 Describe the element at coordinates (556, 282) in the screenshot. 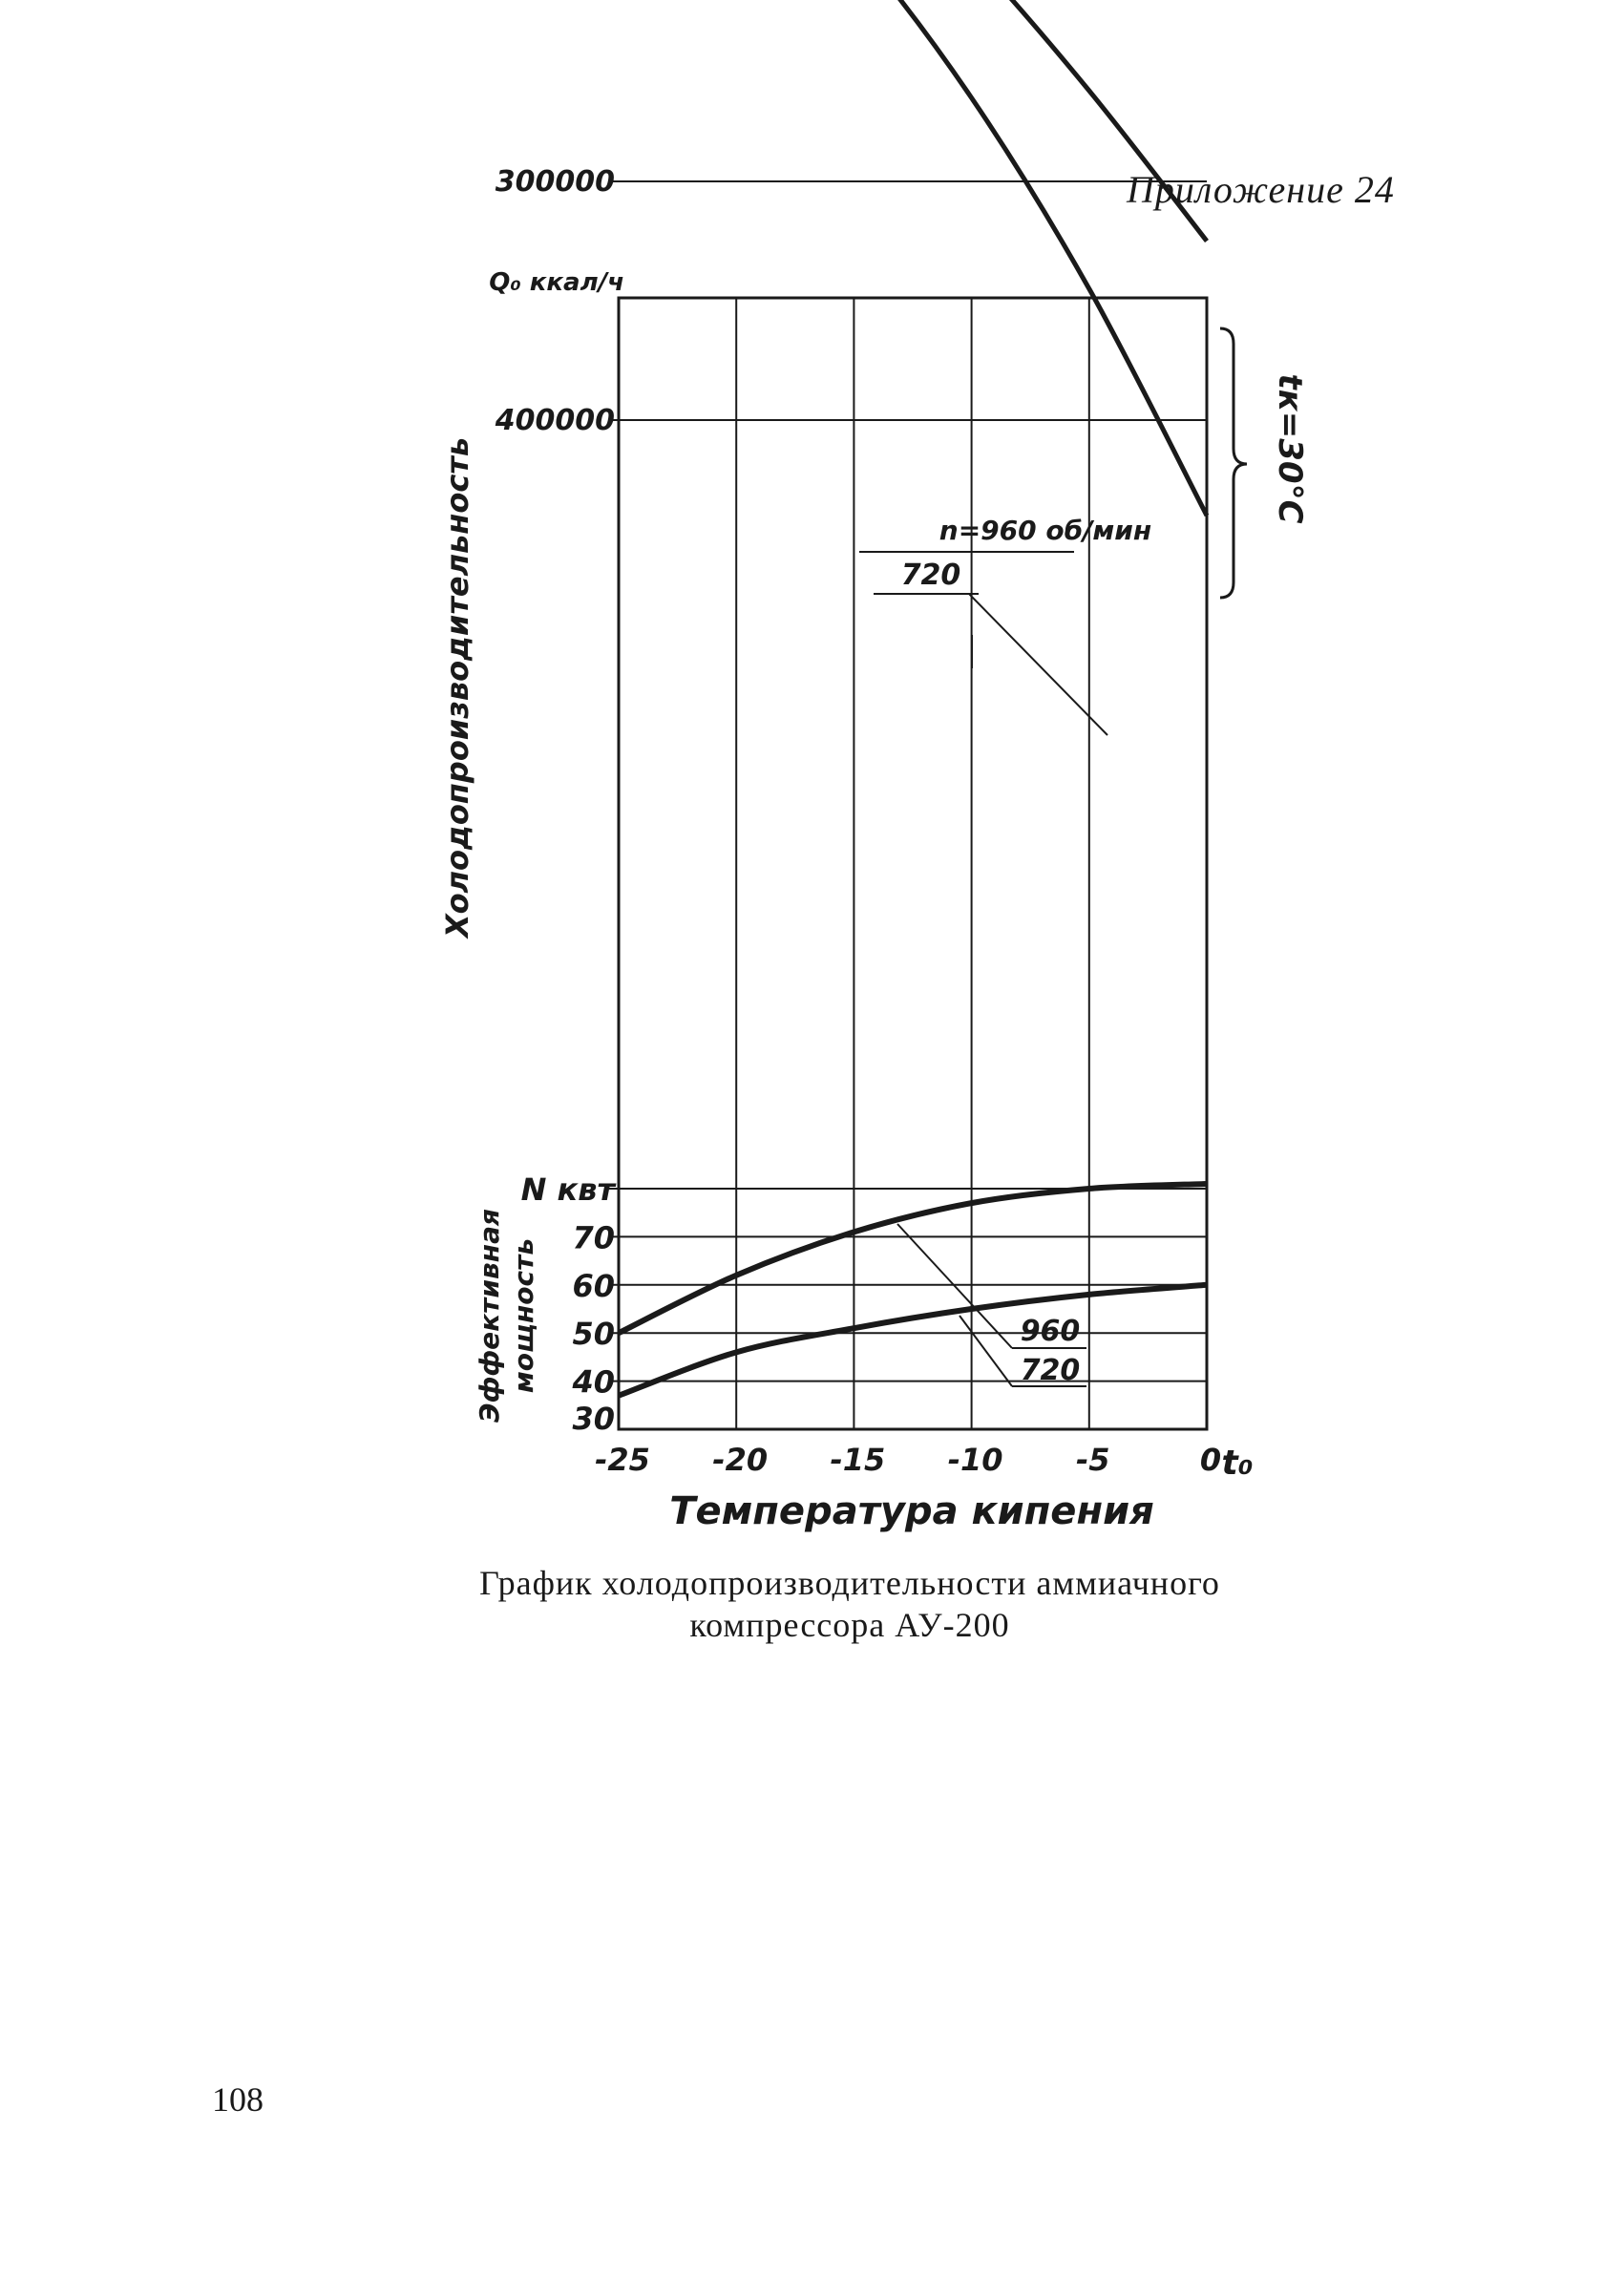

I see `y-unit-top: Q₀ ккал/ч` at that location.